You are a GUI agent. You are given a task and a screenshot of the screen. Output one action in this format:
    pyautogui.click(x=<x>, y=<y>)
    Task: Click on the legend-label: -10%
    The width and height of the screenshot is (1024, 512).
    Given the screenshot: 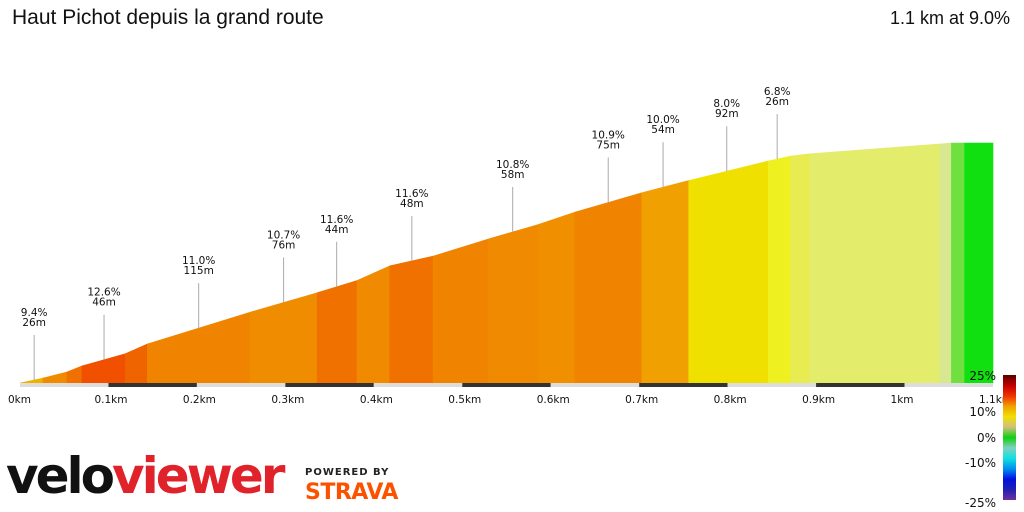 What is the action you would take?
    pyautogui.click(x=980, y=463)
    